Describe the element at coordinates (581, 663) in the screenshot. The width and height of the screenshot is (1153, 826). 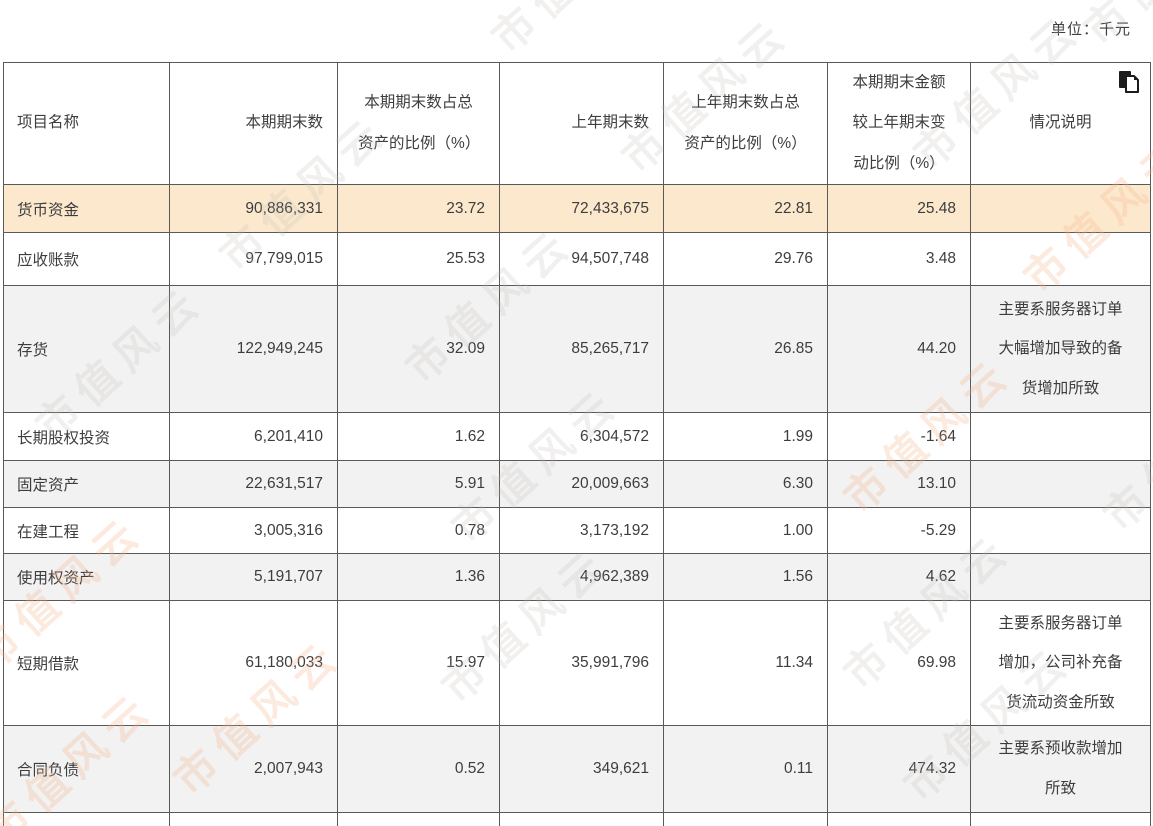
I see `cell-prev: 35,991,796` at that location.